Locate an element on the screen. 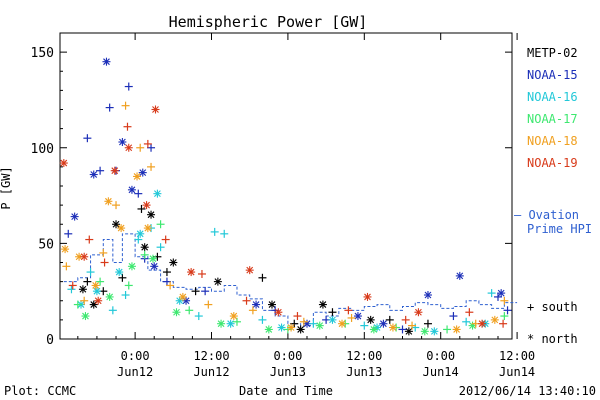  y-tick-label: 0 is located at coordinates (50, 340).